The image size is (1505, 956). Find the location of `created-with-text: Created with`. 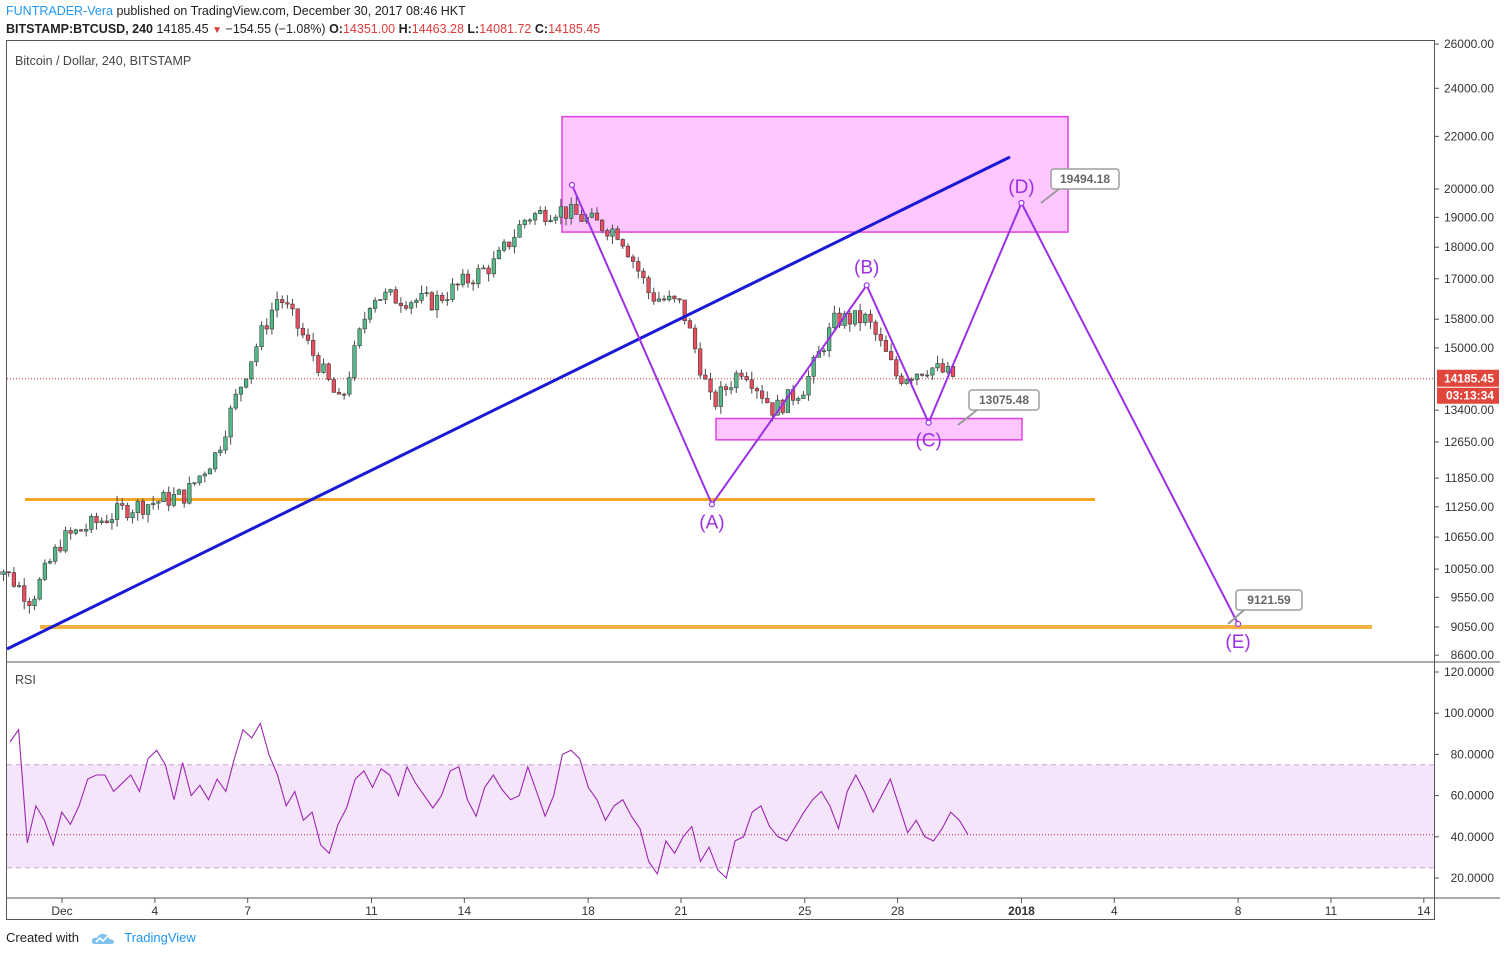

created-with-text: Created with is located at coordinates (42, 937).